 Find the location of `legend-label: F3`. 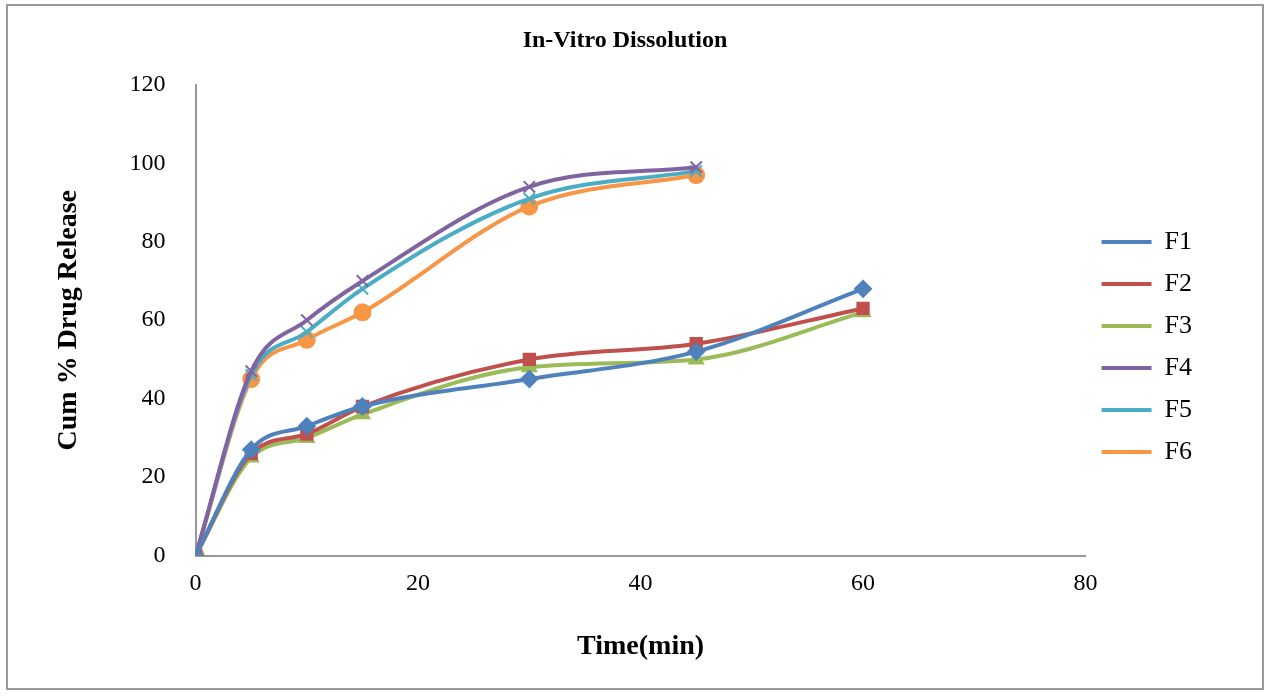

legend-label: F3 is located at coordinates (1178, 324).